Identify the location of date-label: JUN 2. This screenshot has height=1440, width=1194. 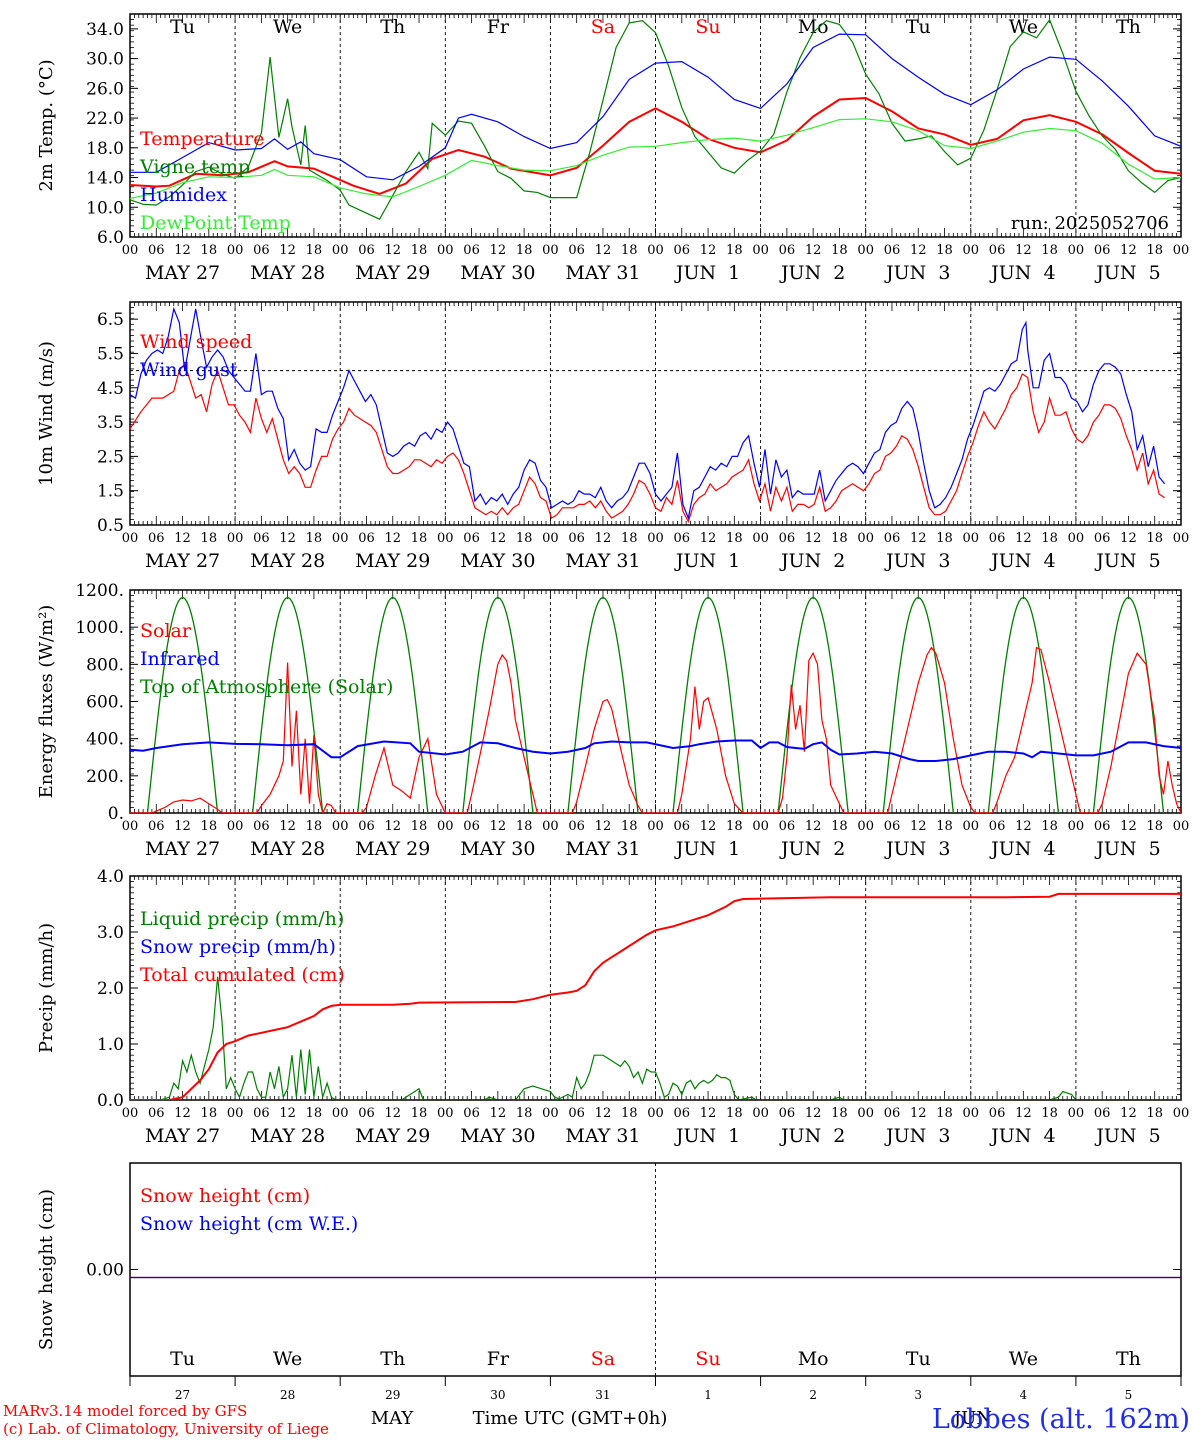
(812, 1136).